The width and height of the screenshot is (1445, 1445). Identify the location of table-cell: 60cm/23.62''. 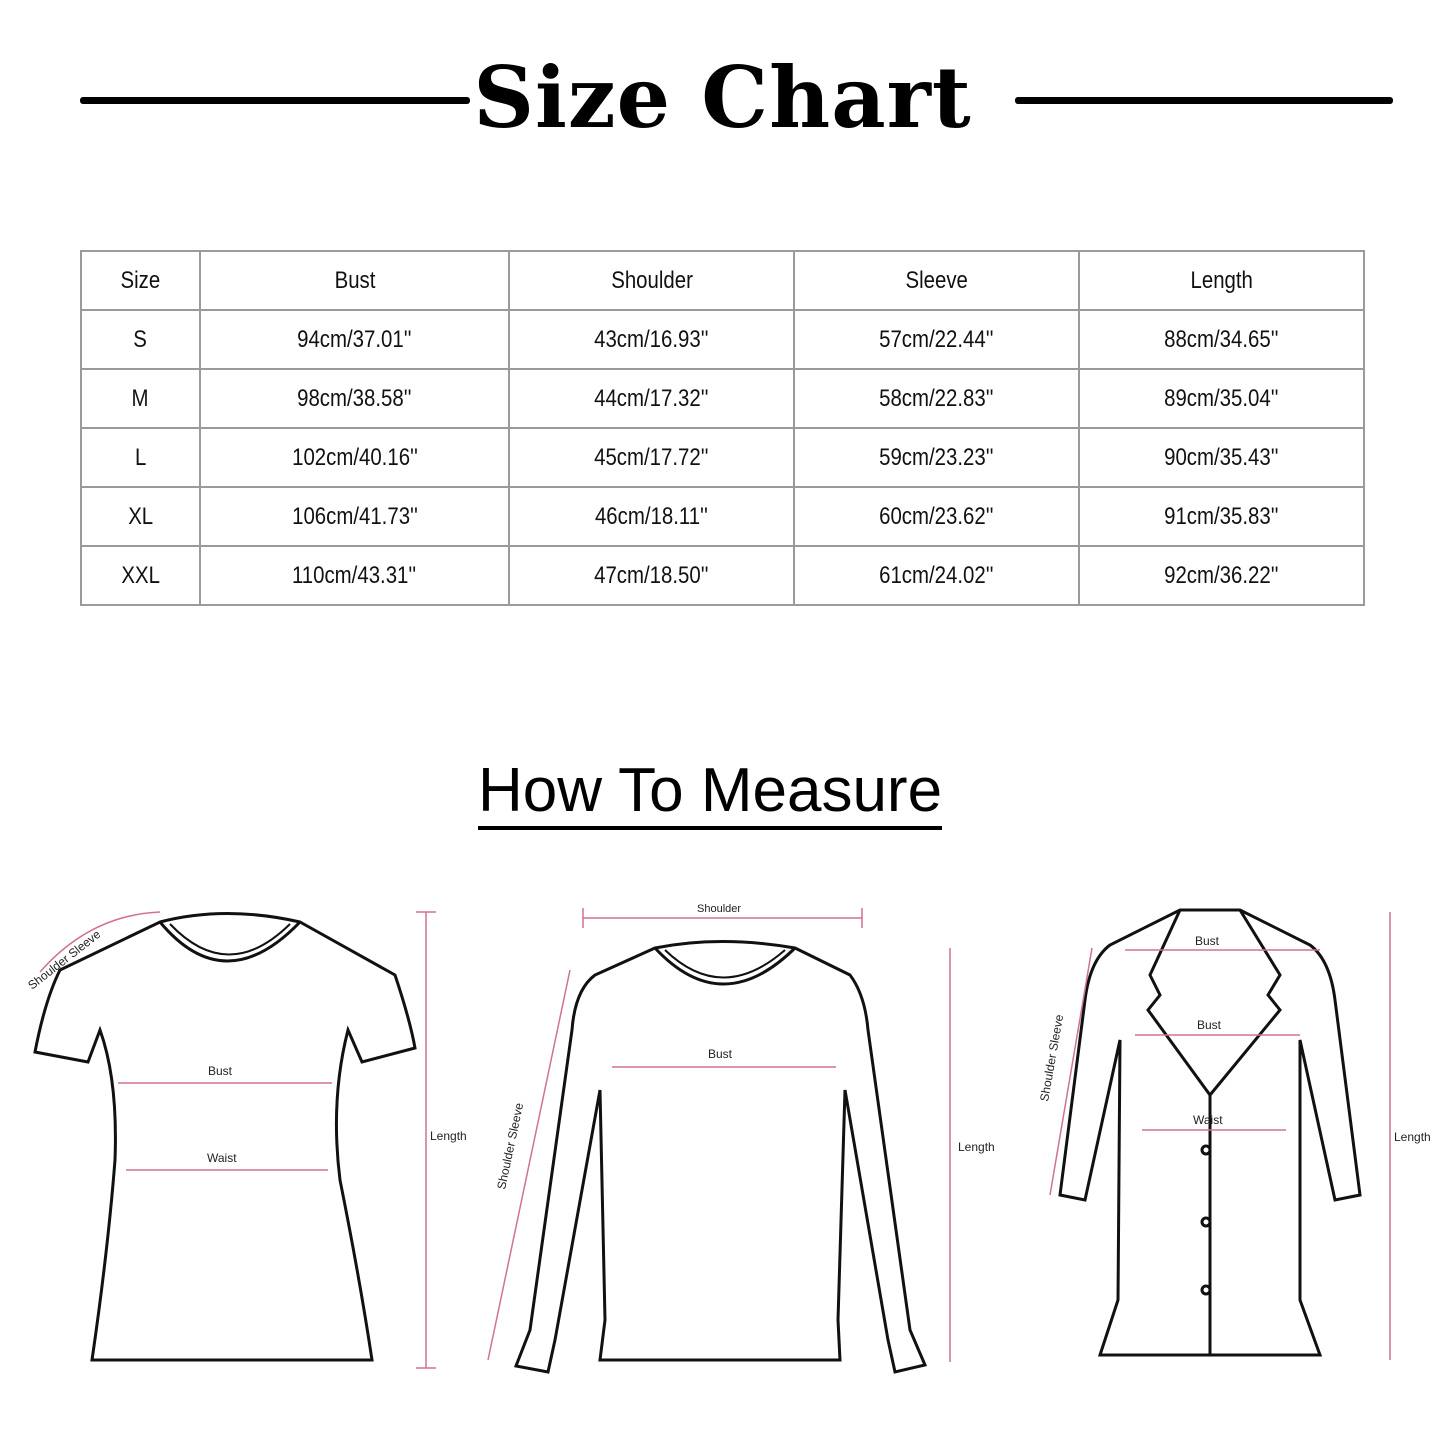
(936, 516).